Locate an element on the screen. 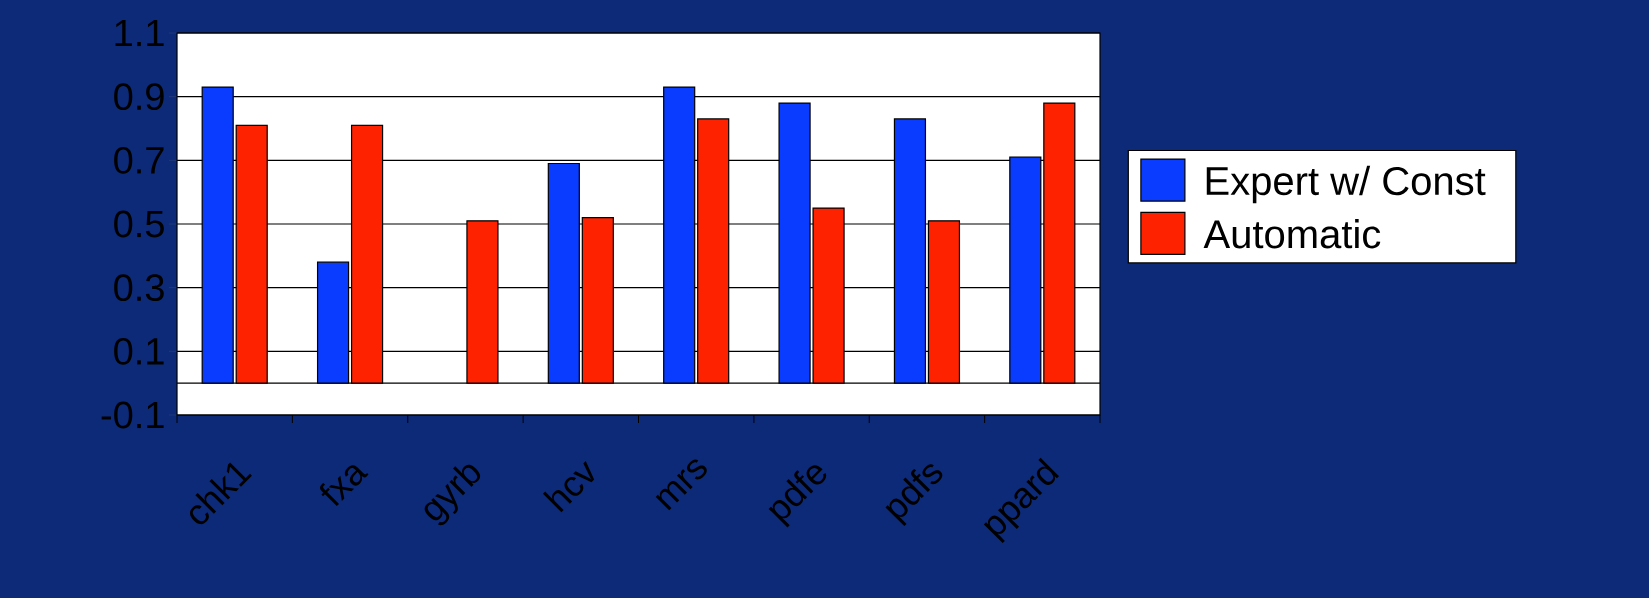  legend-label: Automatic is located at coordinates (1292, 234).